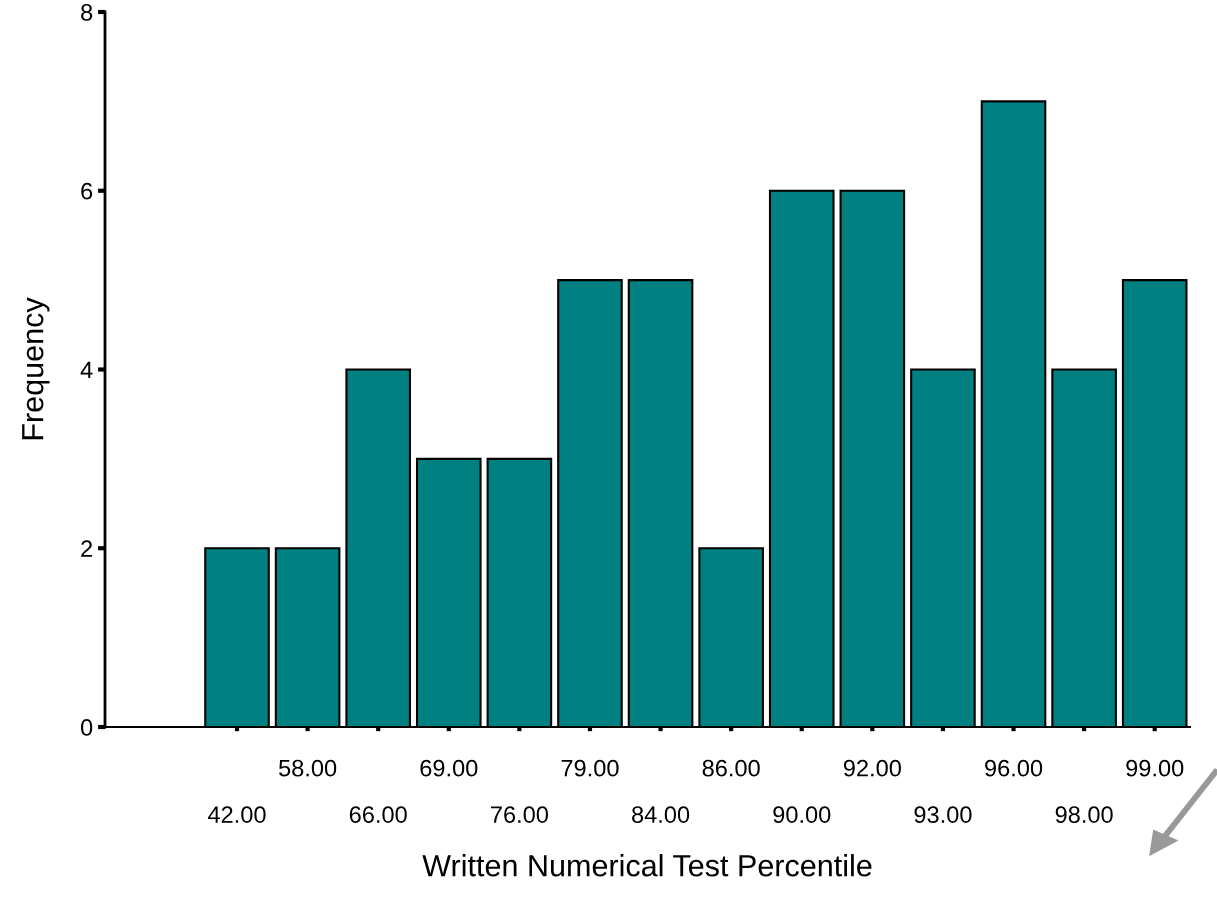 Image resolution: width=1217 pixels, height=900 pixels. I want to click on y-tick-label: 6, so click(87, 191).